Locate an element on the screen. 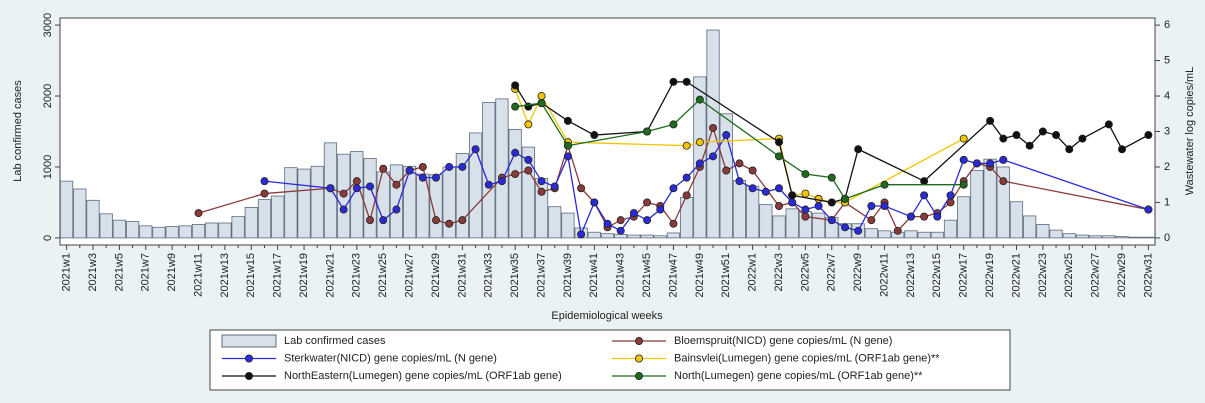 This screenshot has width=1205, height=403. x-tick-label: 2021w47 is located at coordinates (673, 275).